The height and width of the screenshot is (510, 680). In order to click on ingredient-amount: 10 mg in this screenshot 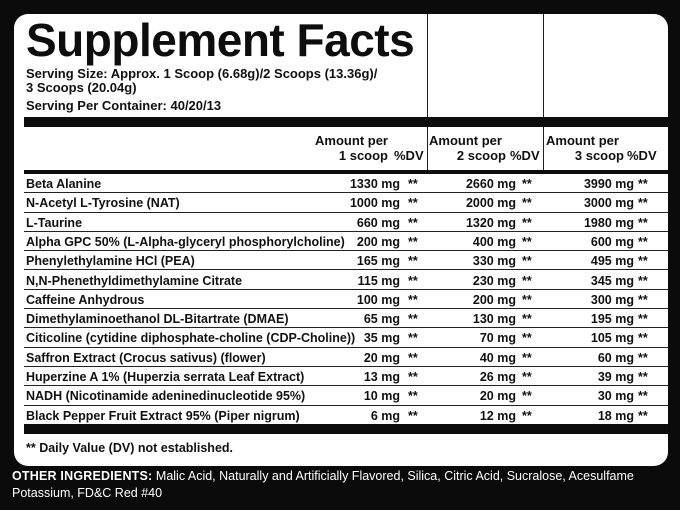, I will do `click(381, 396)`.